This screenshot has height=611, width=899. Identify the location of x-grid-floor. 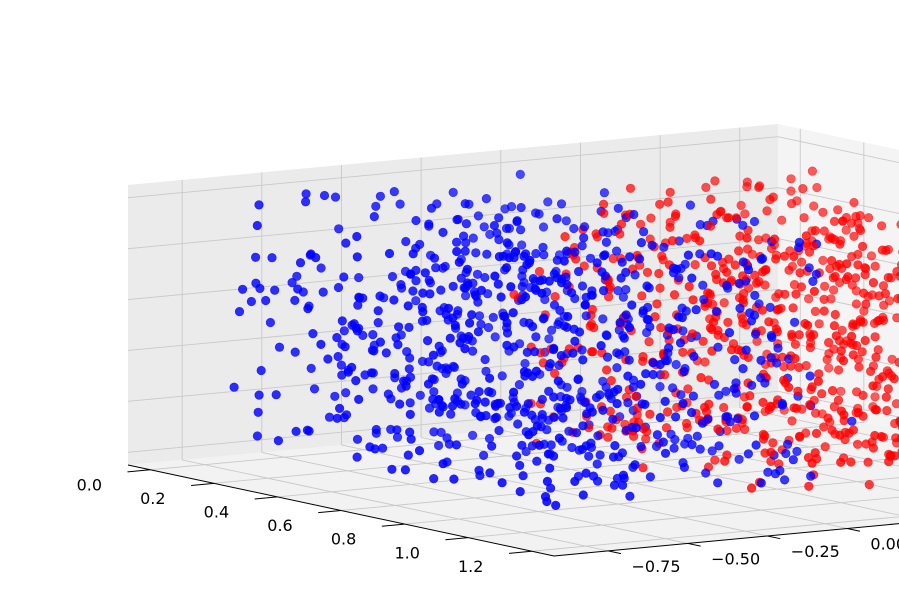
(715, 534).